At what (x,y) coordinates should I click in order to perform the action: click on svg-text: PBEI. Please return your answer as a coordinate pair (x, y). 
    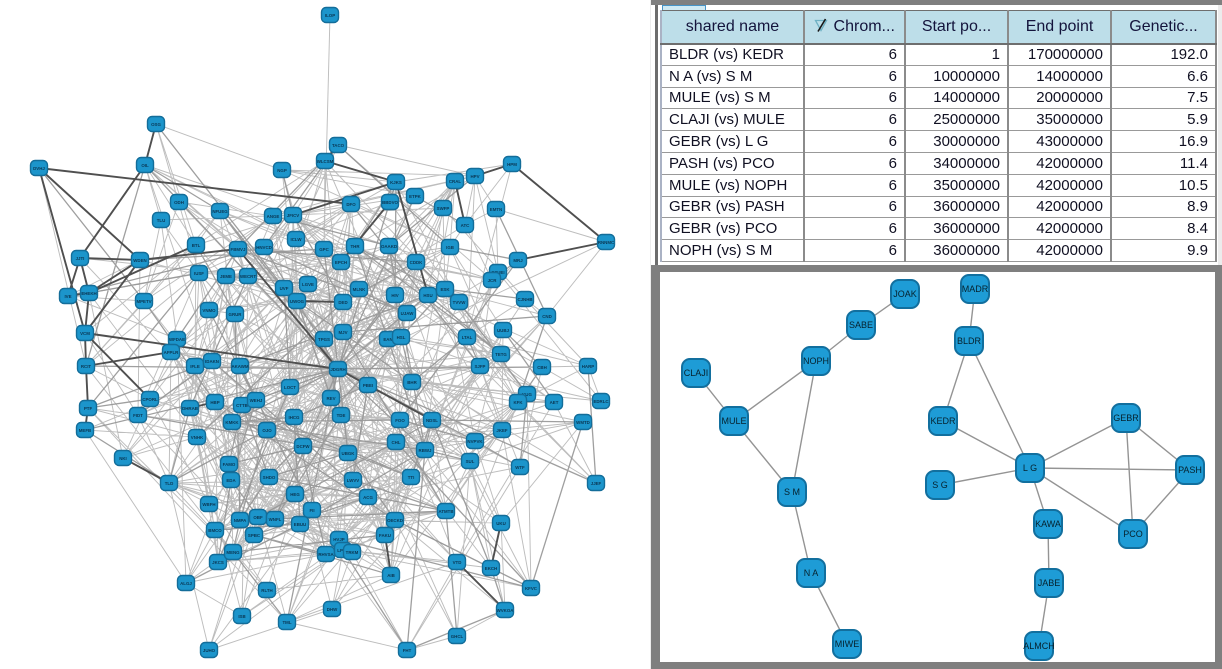
    Looking at the image, I should click on (368, 385).